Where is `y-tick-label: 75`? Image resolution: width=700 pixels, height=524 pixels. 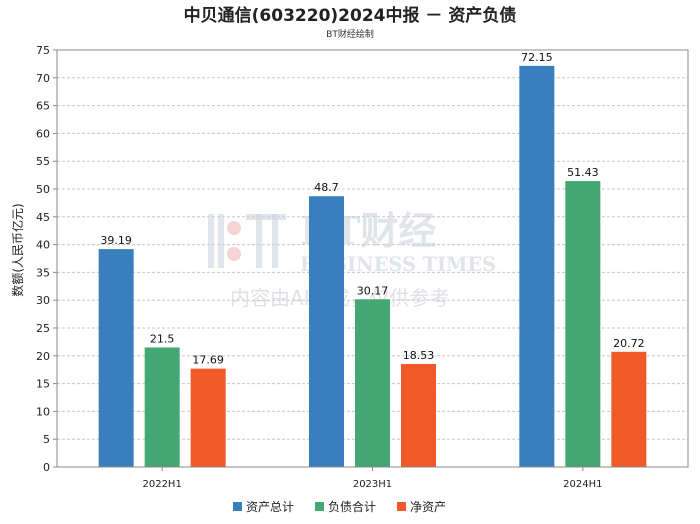 y-tick-label: 75 is located at coordinates (43, 50).